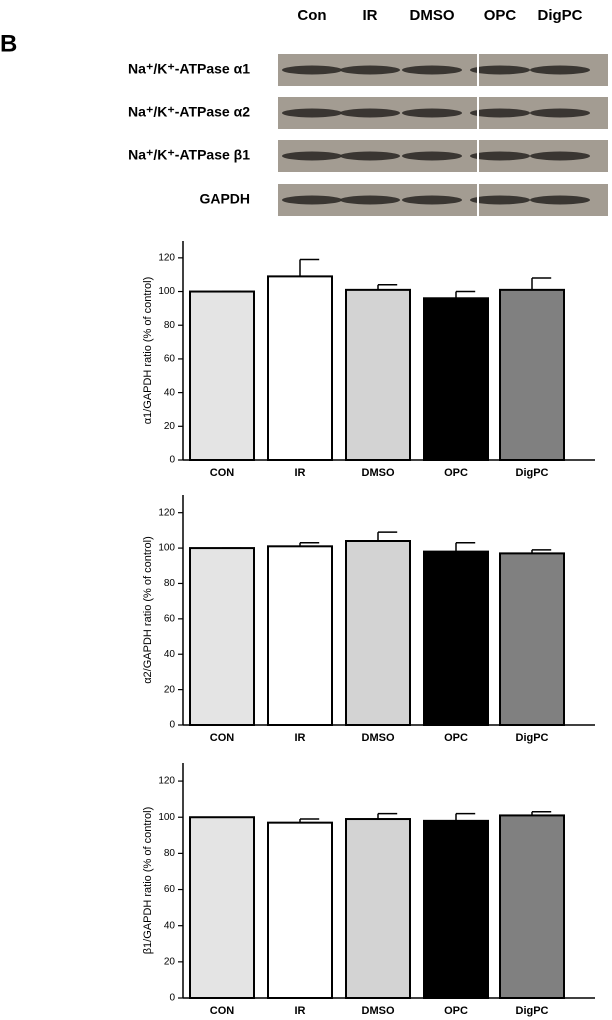  What do you see at coordinates (560, 15) in the screenshot?
I see `lane-label: DigPC` at bounding box center [560, 15].